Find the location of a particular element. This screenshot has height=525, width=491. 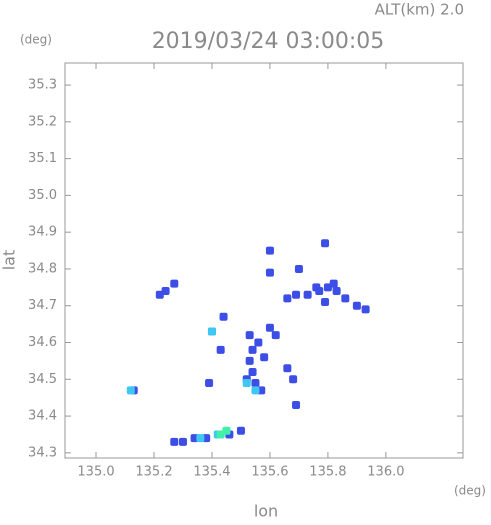

y-tick-label: 35.0 is located at coordinates (42, 195).